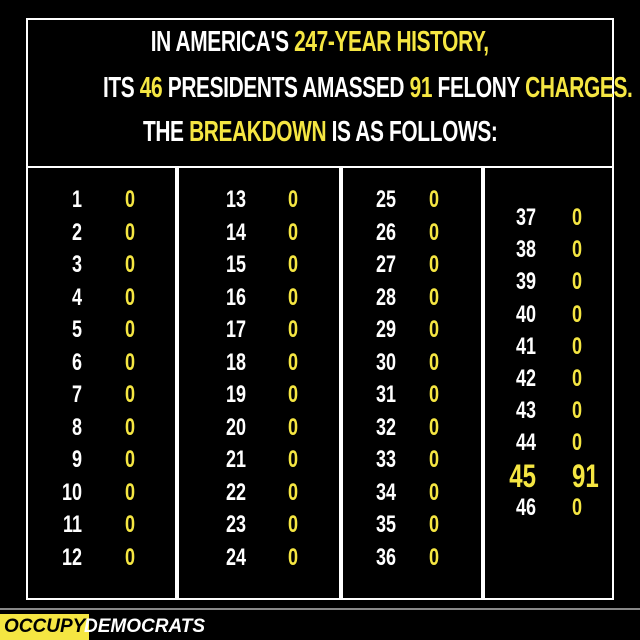 Image resolution: width=640 pixels, height=640 pixels. What do you see at coordinates (548, 383) in the screenshot?
I see `column-box` at bounding box center [548, 383].